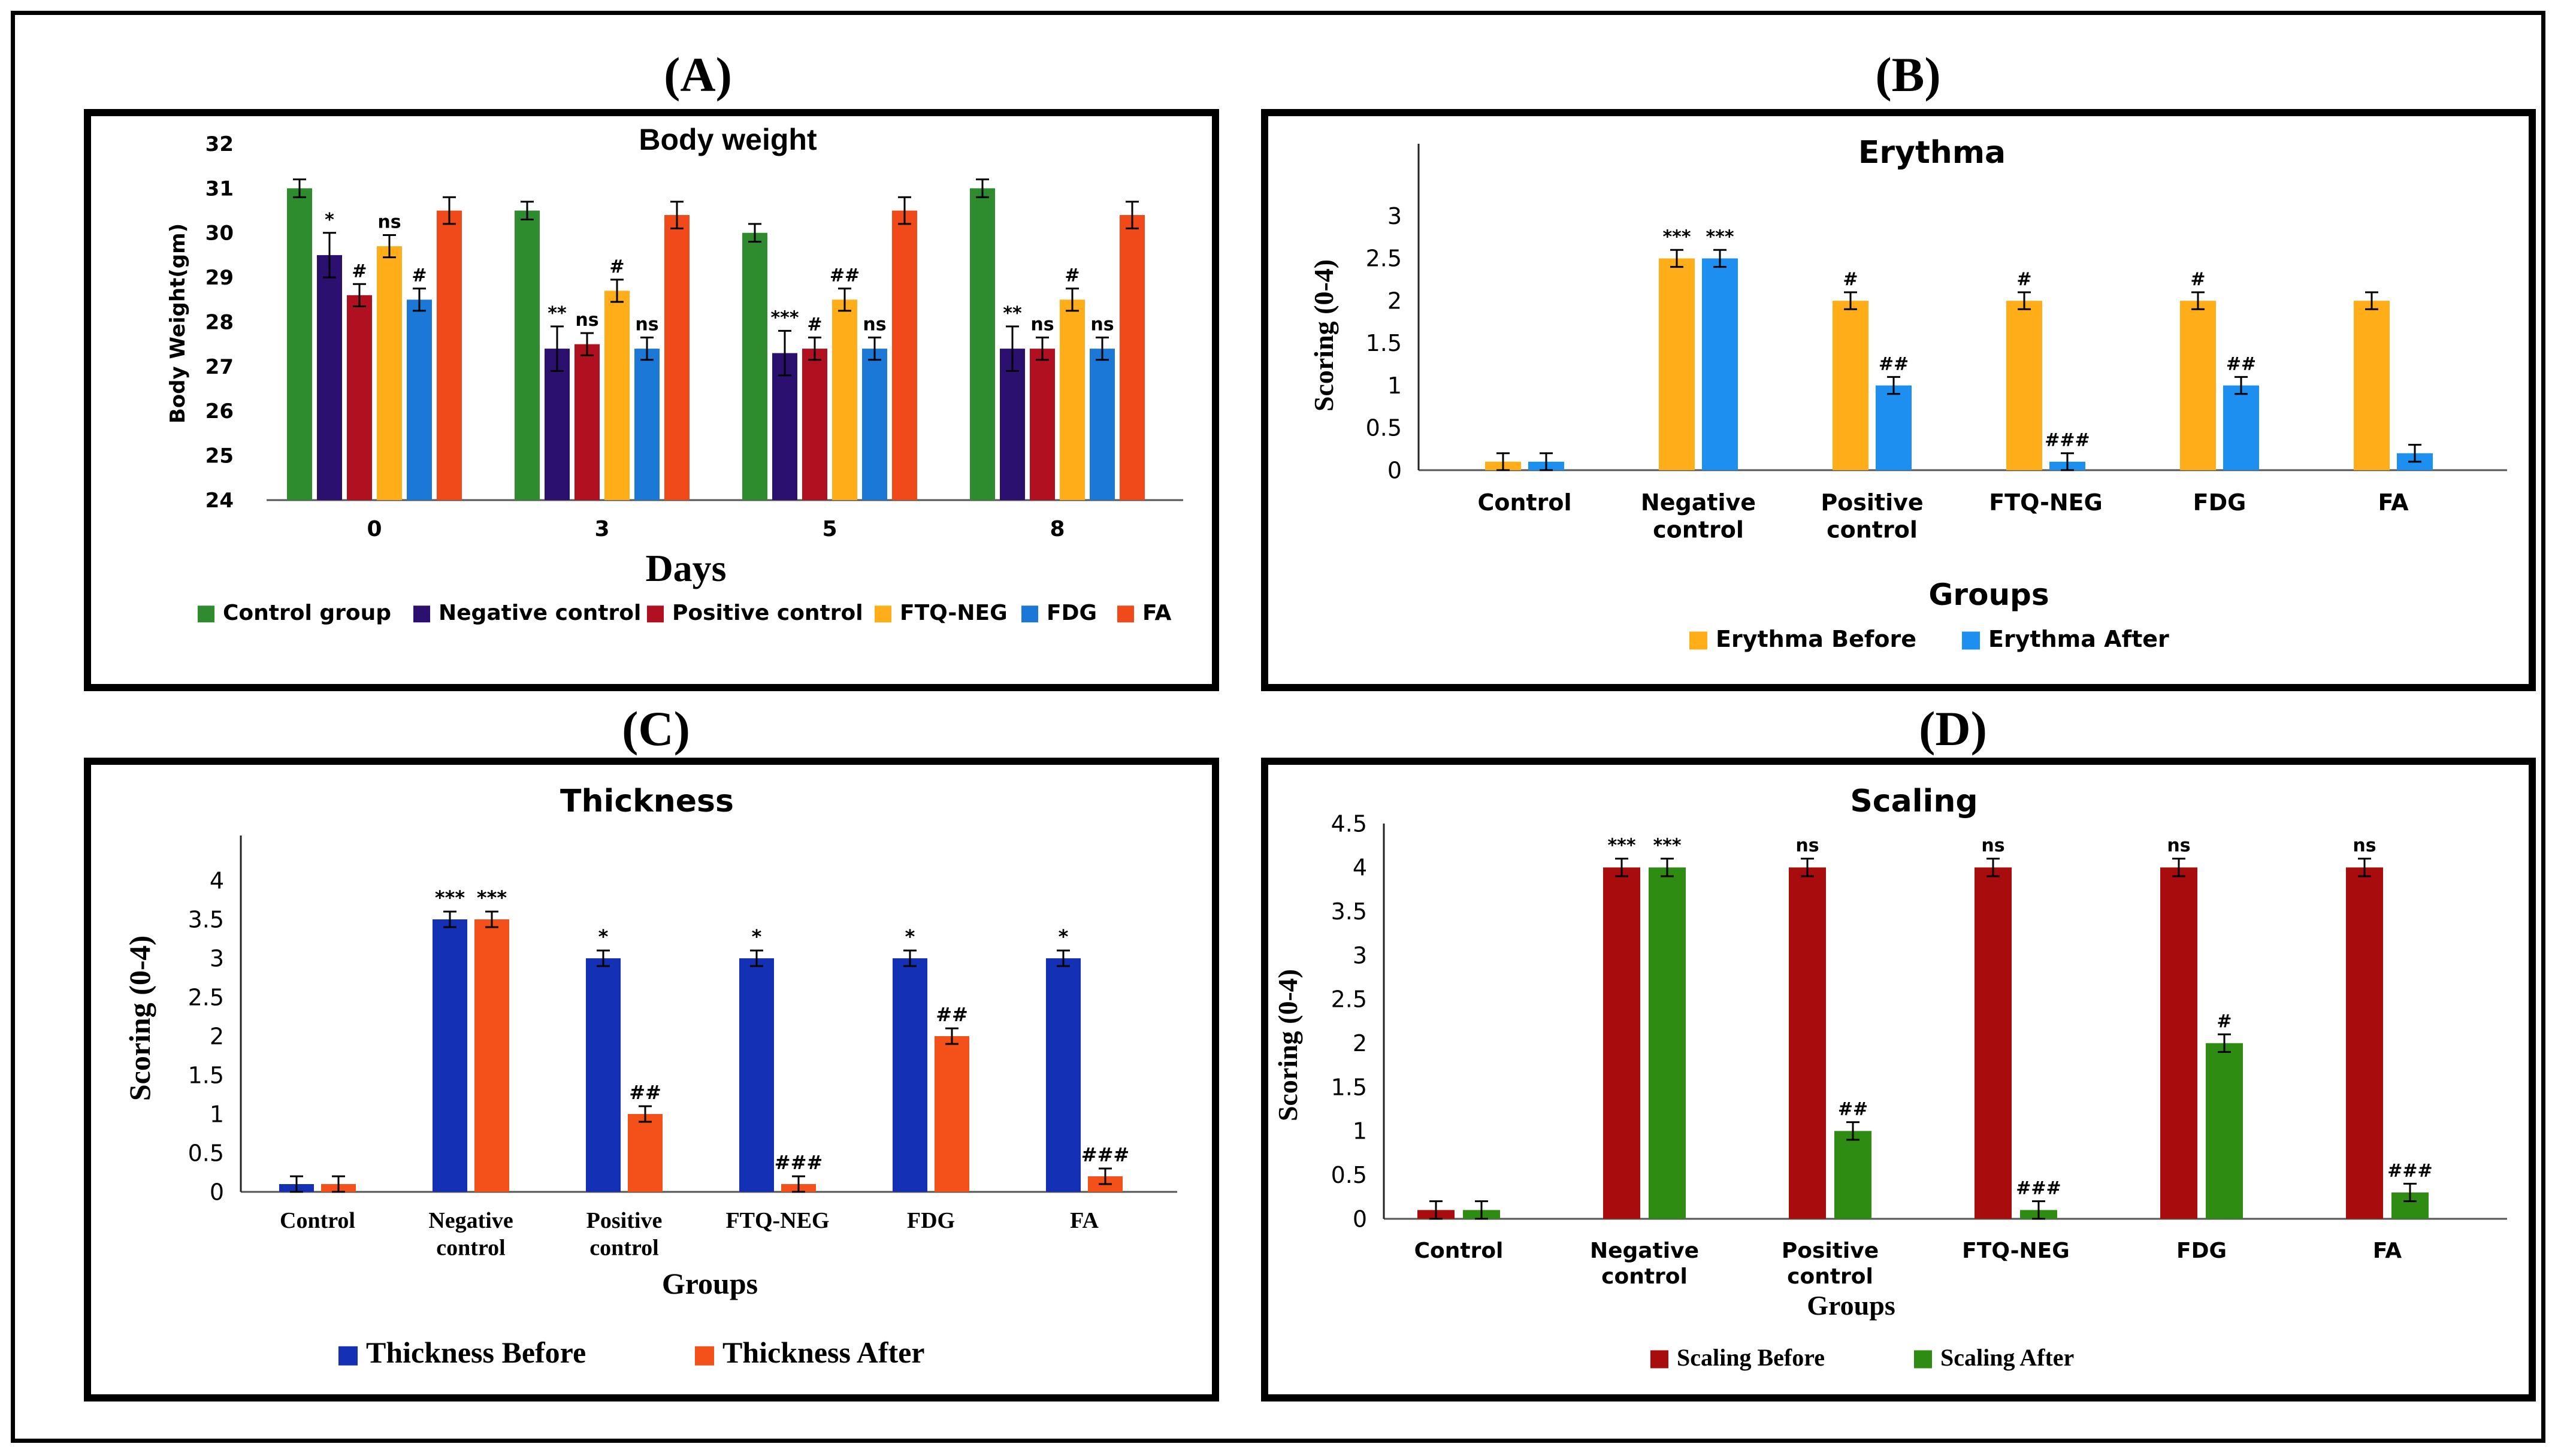 The width and height of the screenshot is (2561, 1456). I want to click on y-axis-label: Scoring (0-4), so click(139, 1018).